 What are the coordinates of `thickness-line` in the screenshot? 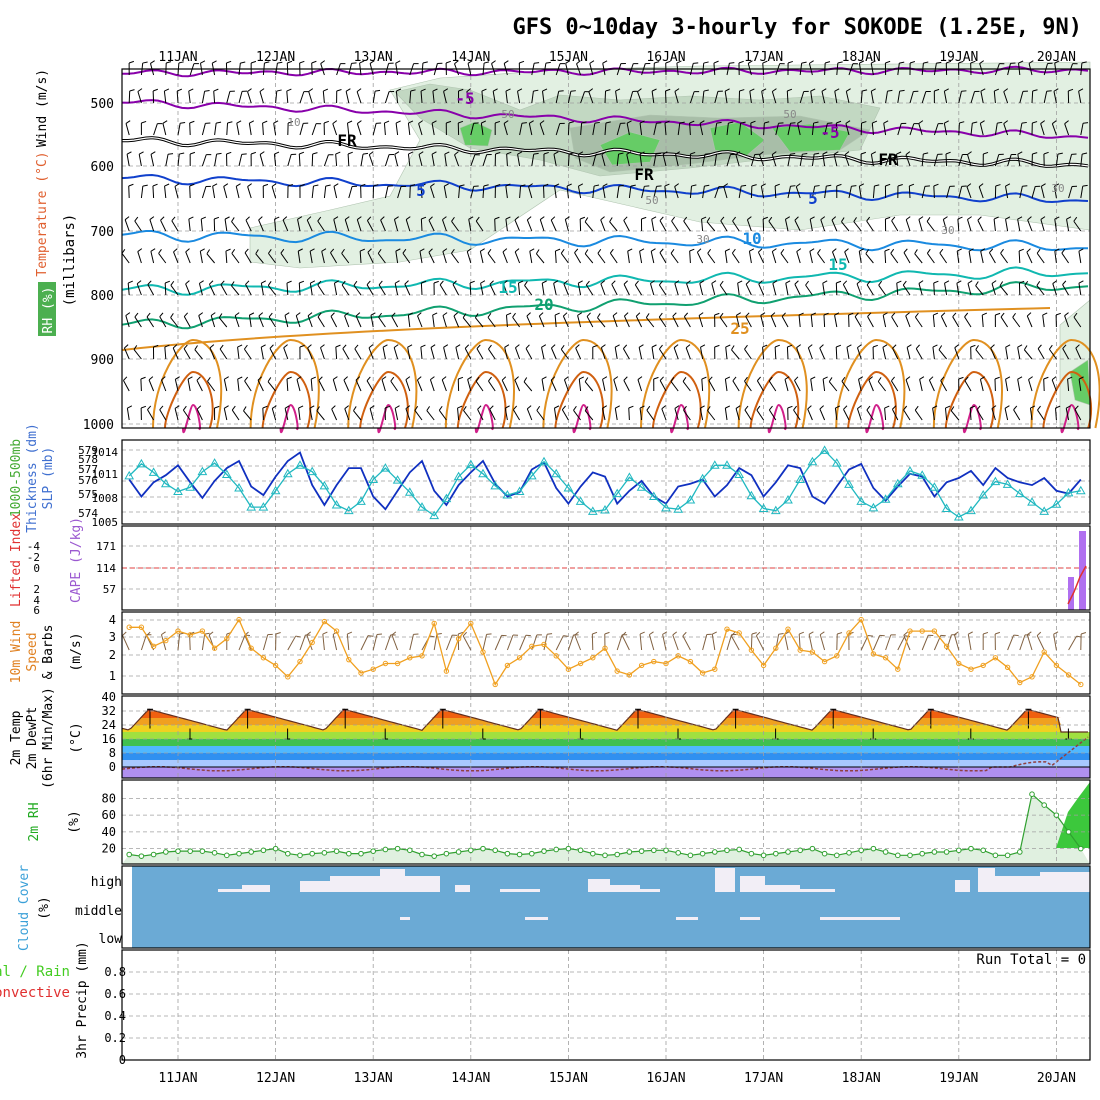 It's located at (605, 481).